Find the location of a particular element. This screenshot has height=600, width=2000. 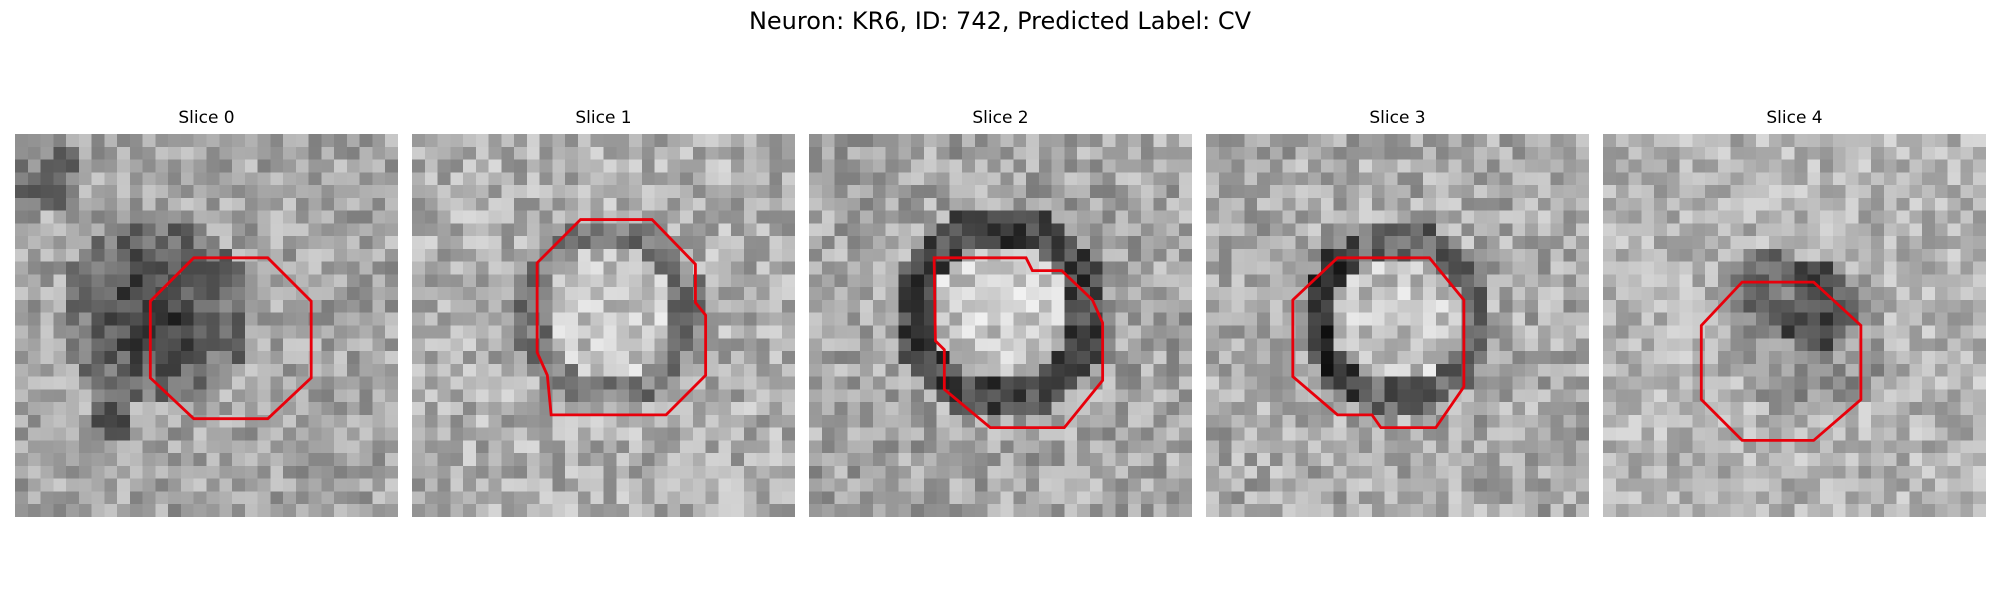

slice-title-3: Slice 3 is located at coordinates (1397, 118).